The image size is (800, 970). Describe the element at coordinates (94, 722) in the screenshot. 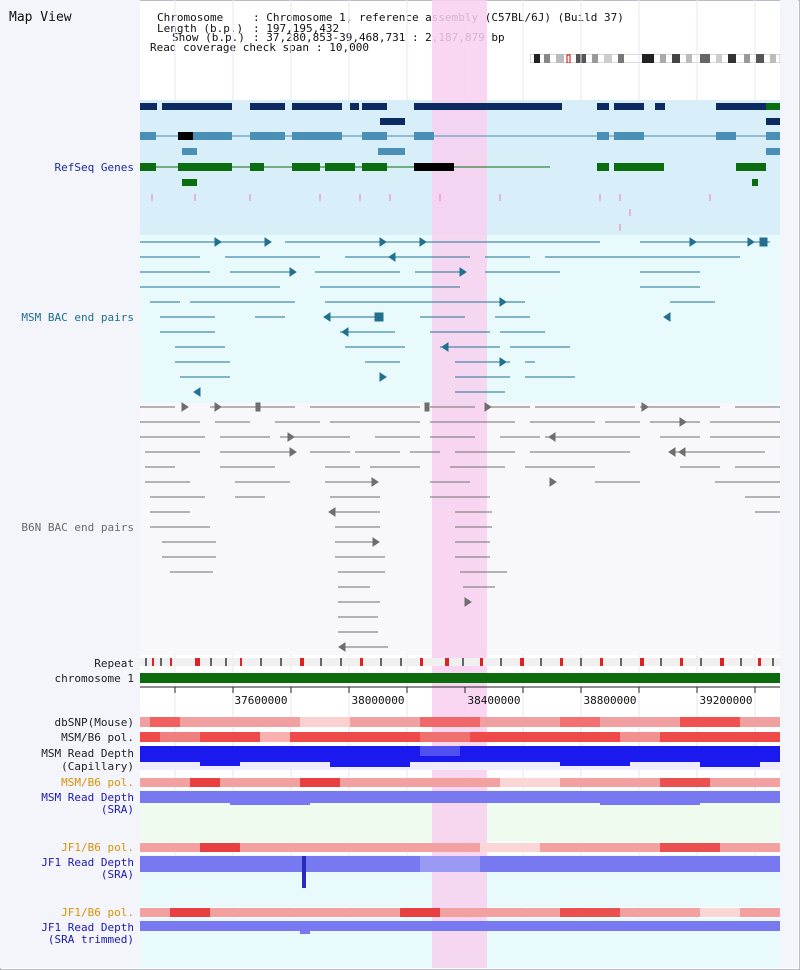

I see `track-label-dbsnp: dbSNP(Mouse)` at that location.